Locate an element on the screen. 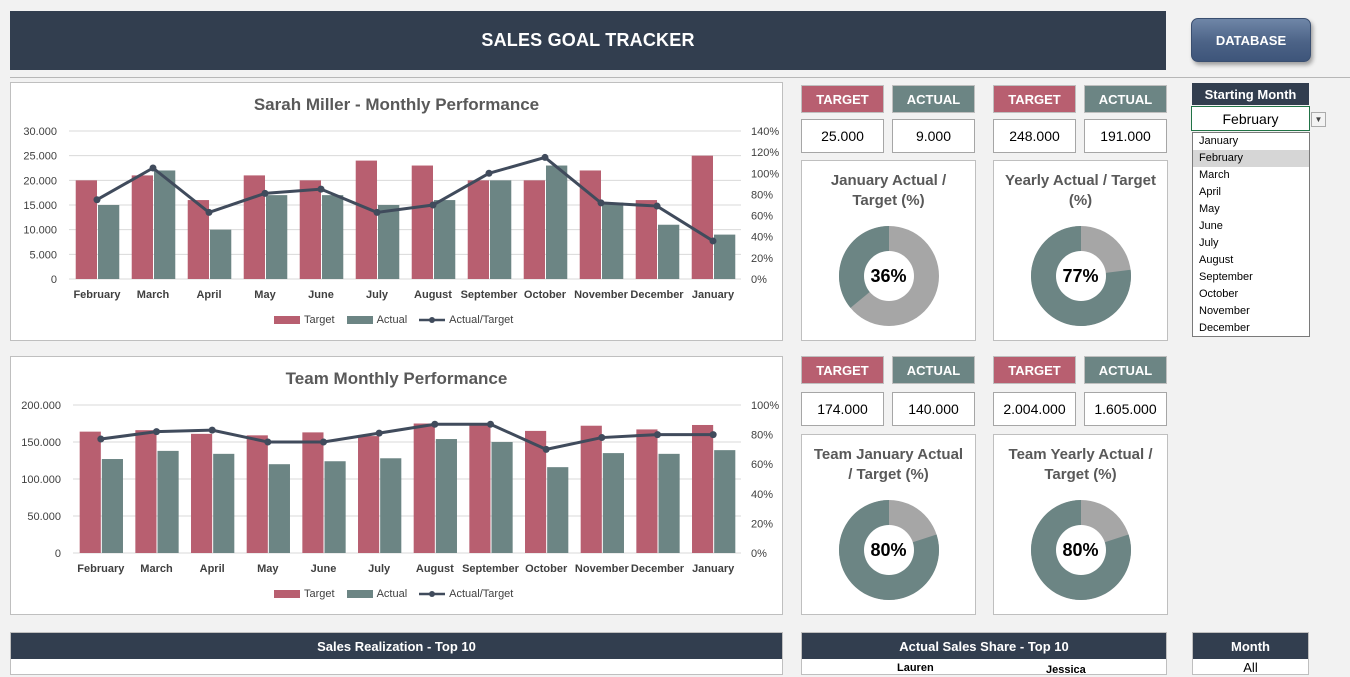 The image size is (1350, 677). y2-tick-label: 120% is located at coordinates (765, 153).